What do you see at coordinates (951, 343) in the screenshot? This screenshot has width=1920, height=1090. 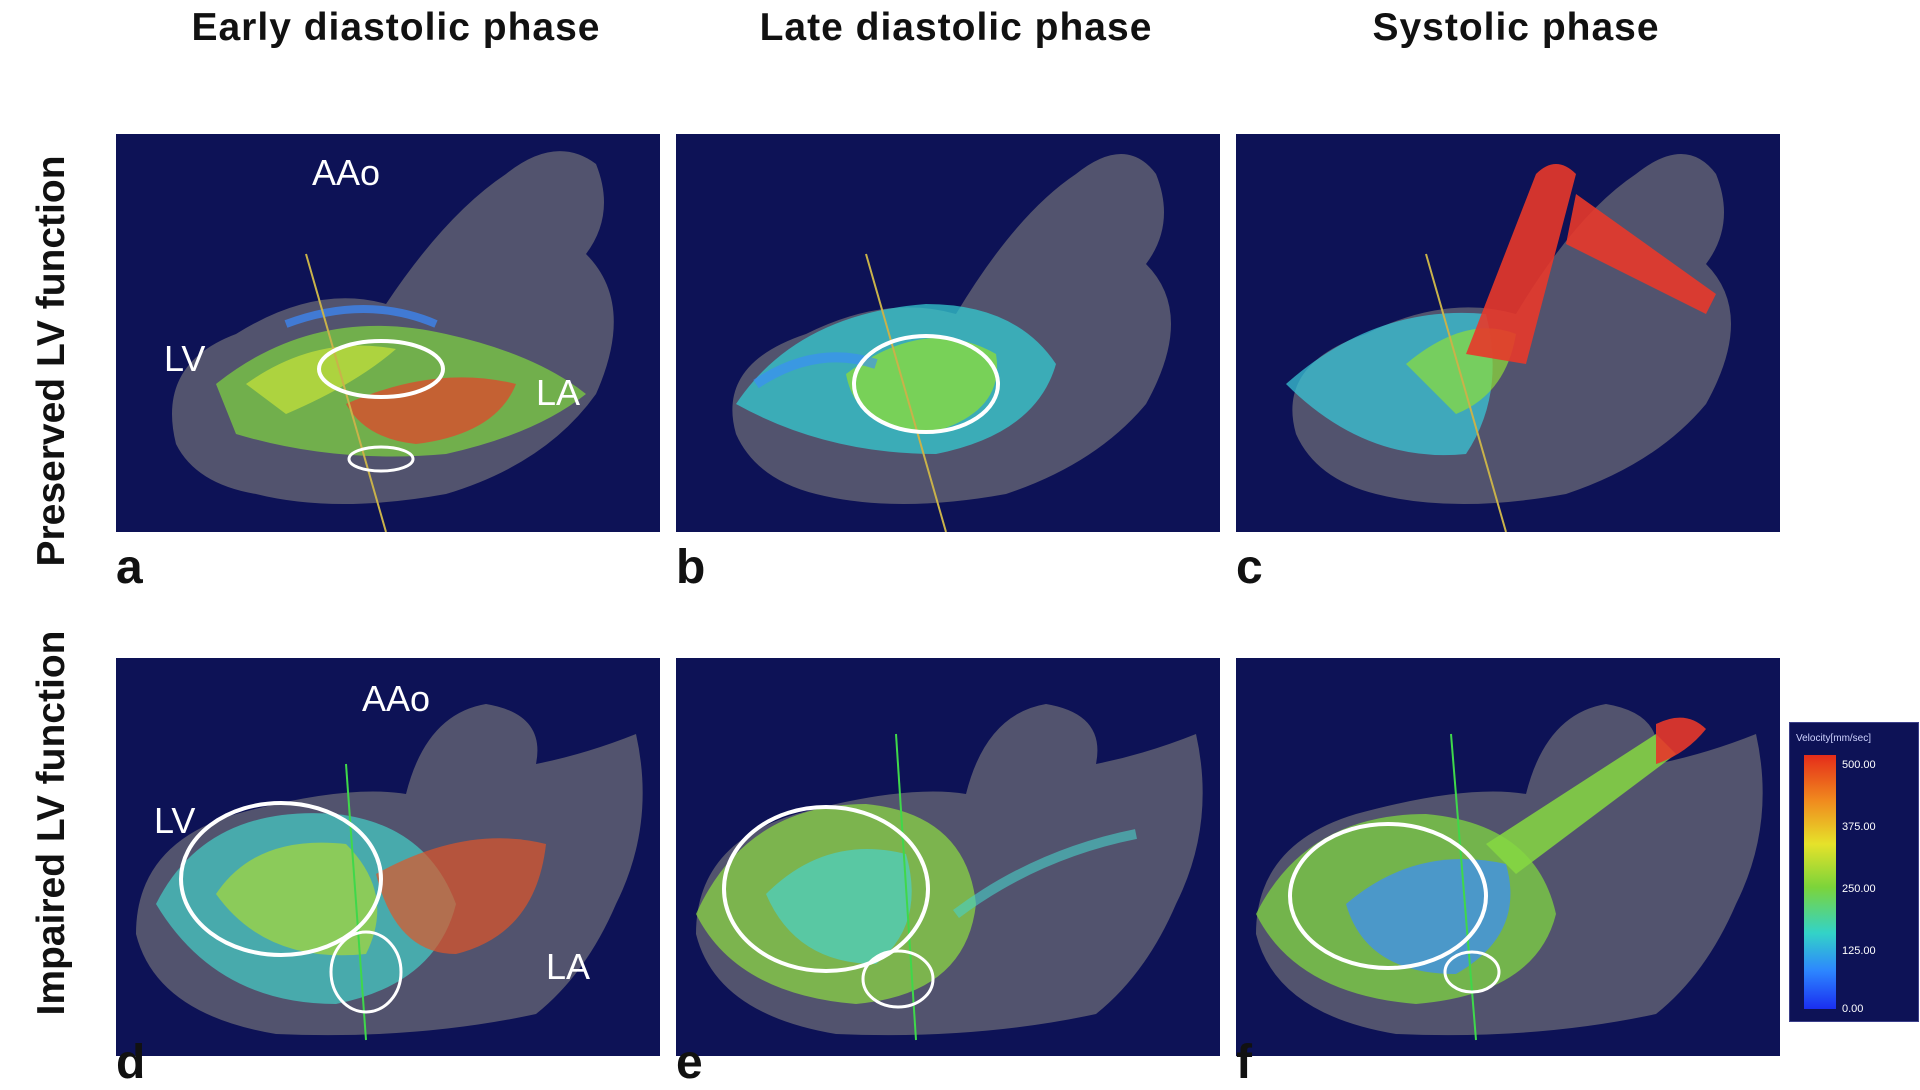 I see `flow-image-b` at bounding box center [951, 343].